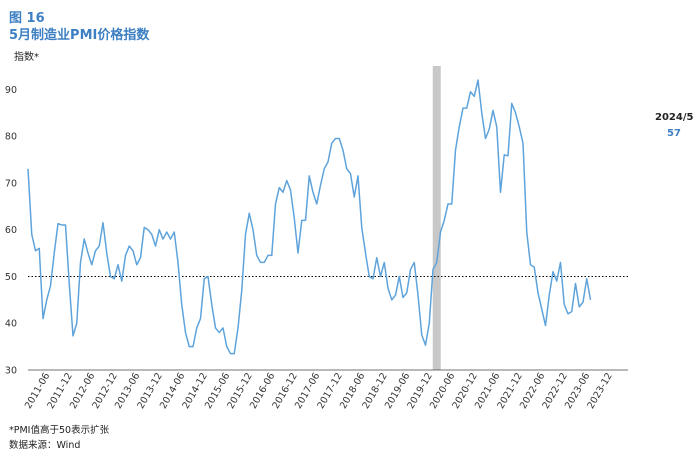 This screenshot has height=457, width=700. Describe the element at coordinates (27, 18) in the screenshot. I see `figure-number: 图 16` at that location.